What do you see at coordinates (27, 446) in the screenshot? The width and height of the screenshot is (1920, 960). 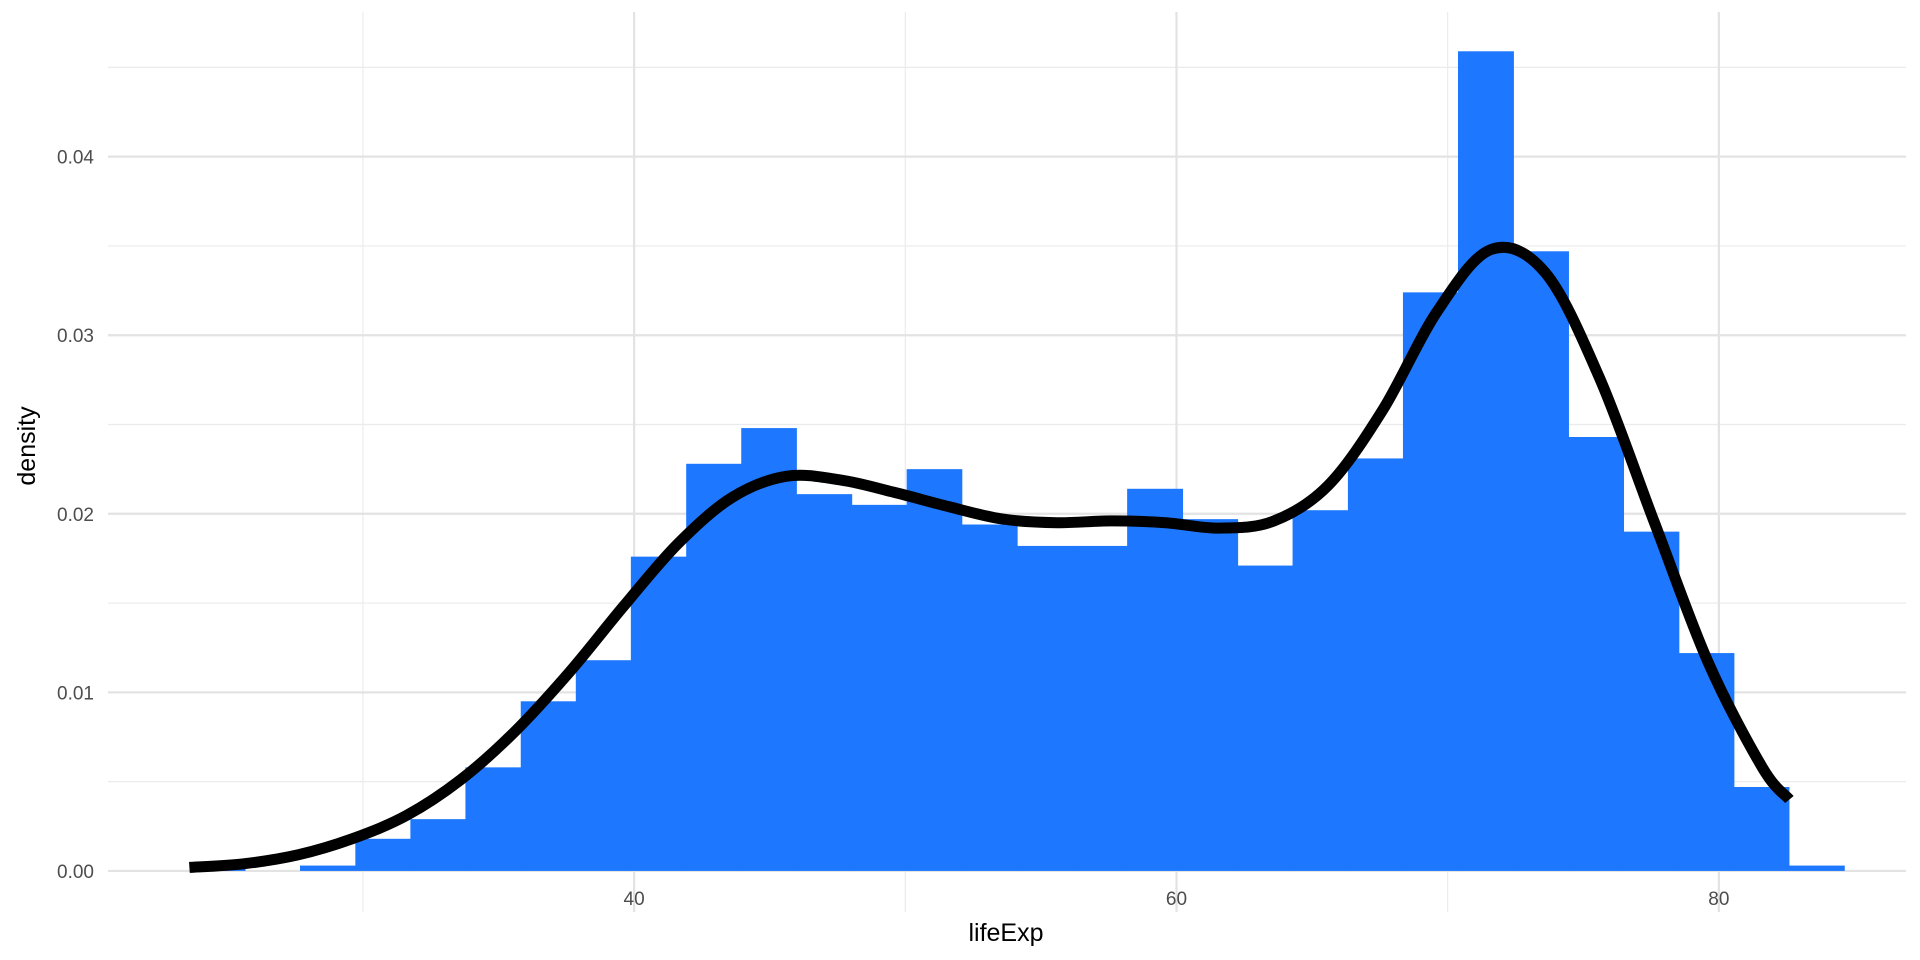 I see `y-axis-title: density` at bounding box center [27, 446].